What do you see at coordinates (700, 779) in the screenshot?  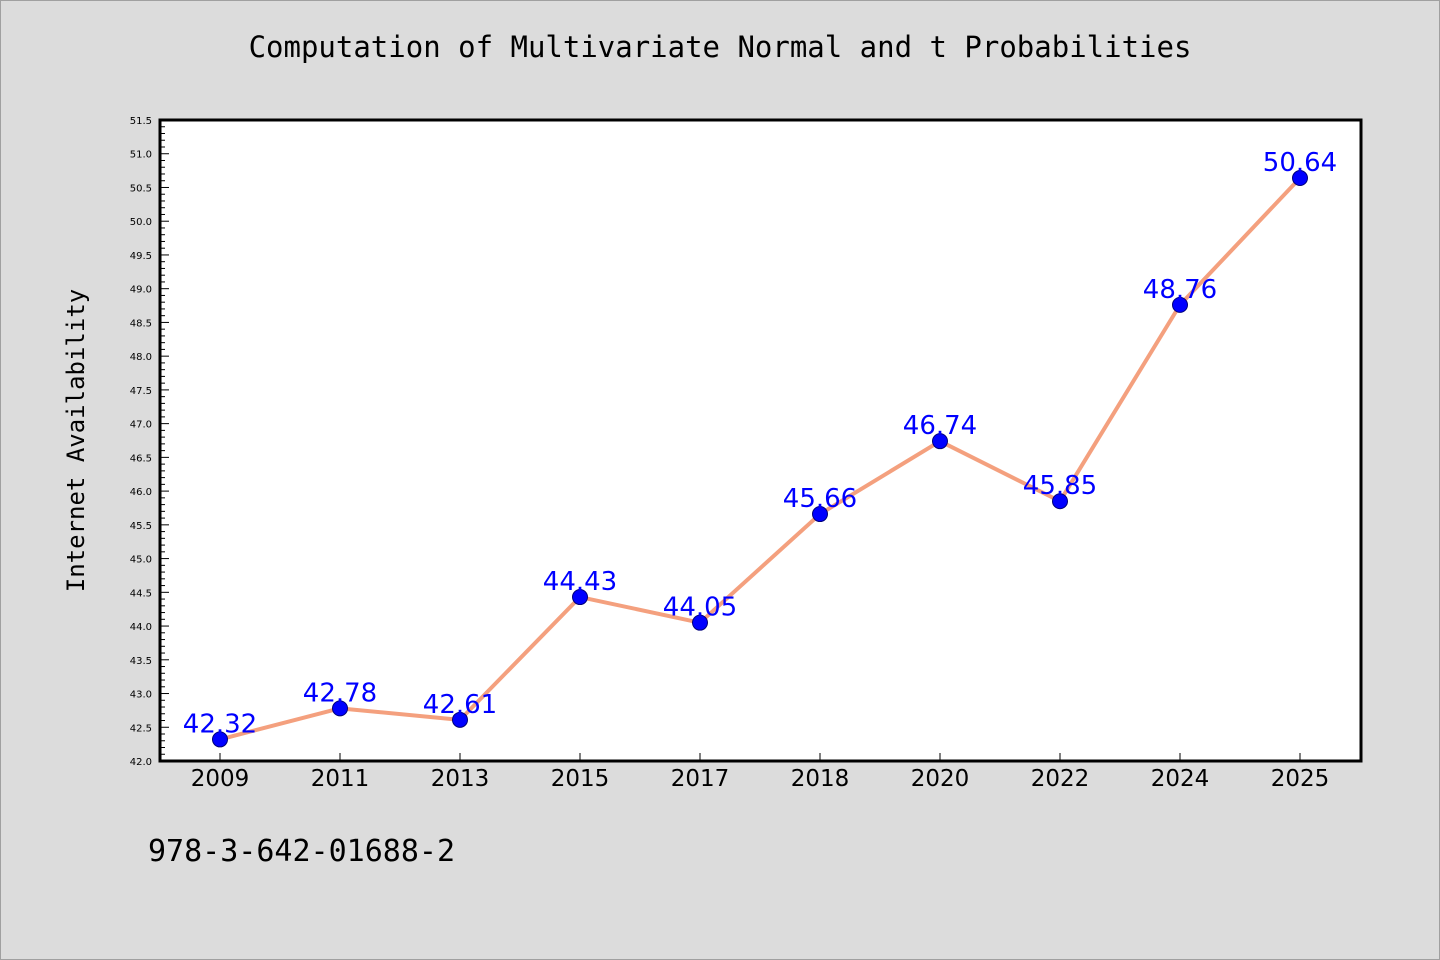 I see `x-tick-label: 2017` at bounding box center [700, 779].